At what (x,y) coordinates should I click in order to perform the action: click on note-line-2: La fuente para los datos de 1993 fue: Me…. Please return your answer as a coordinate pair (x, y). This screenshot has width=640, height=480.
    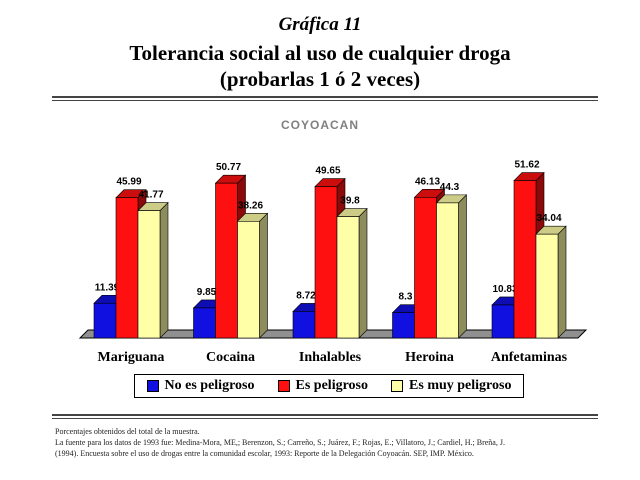
    Looking at the image, I should click on (280, 442).